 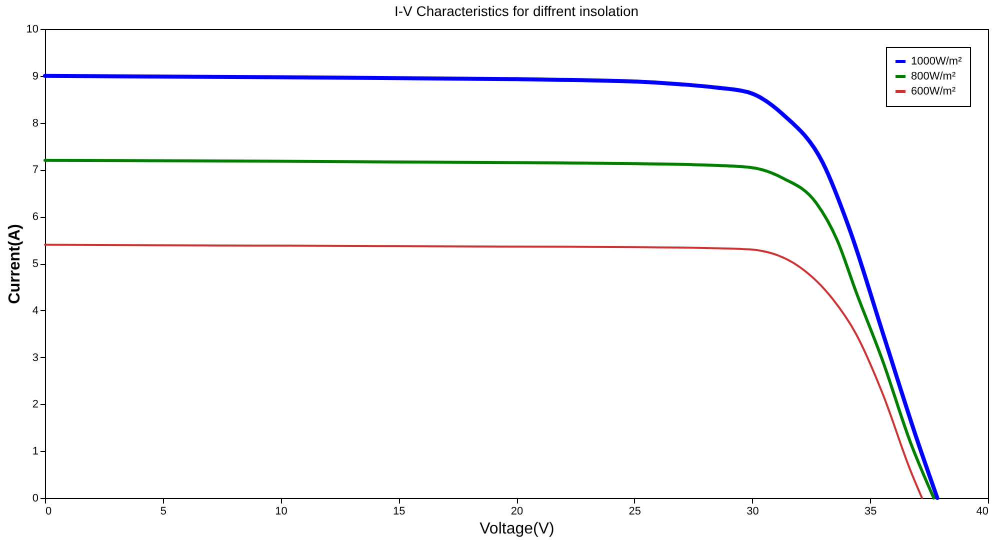 I want to click on y-tick-label: 0, so click(x=35, y=498).